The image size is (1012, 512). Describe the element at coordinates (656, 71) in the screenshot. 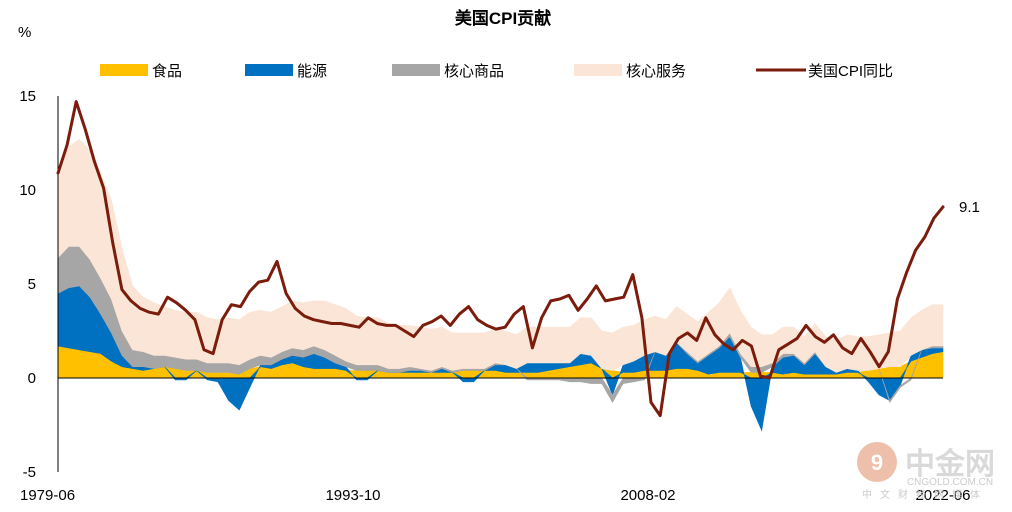

I see `legend-label: 核心服务` at that location.